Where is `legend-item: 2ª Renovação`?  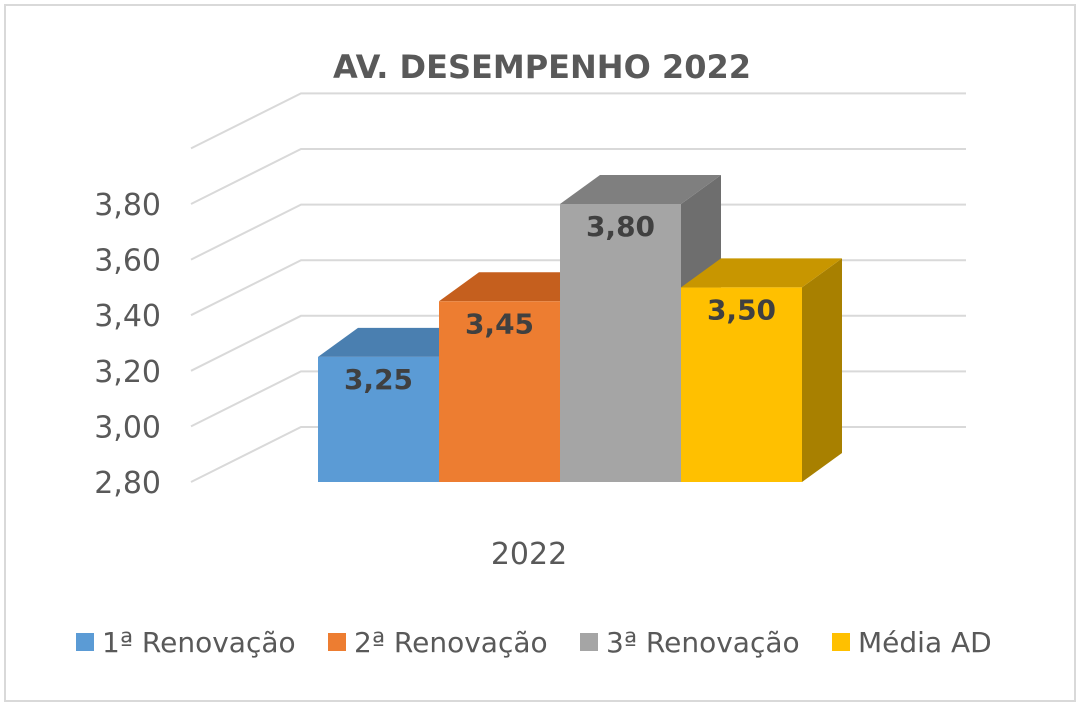 legend-item: 2ª Renovação is located at coordinates (438, 642).